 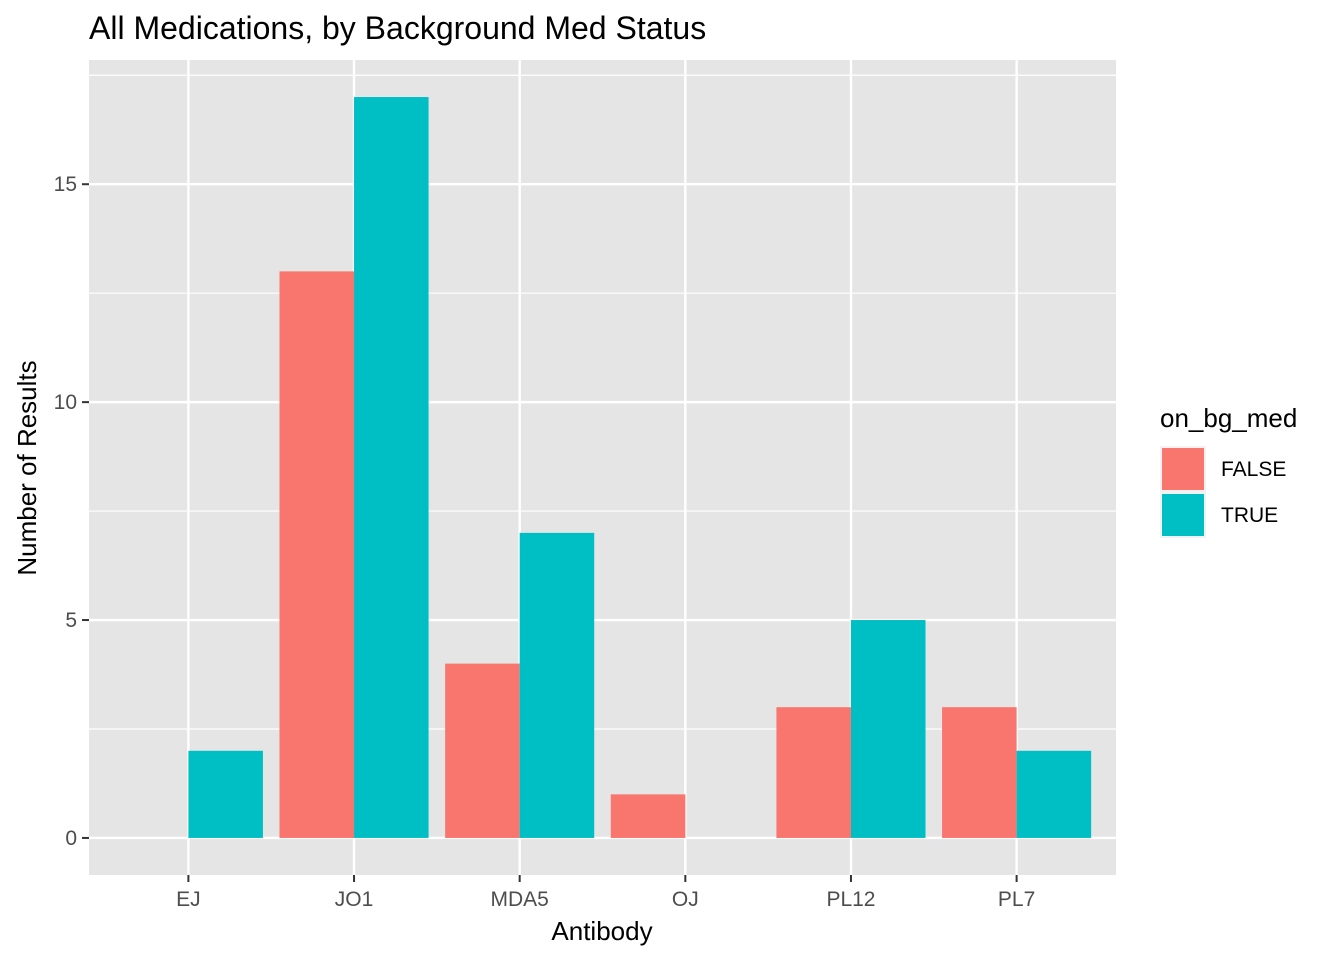 What do you see at coordinates (482, 750) in the screenshot?
I see `bar-mda5-false` at bounding box center [482, 750].